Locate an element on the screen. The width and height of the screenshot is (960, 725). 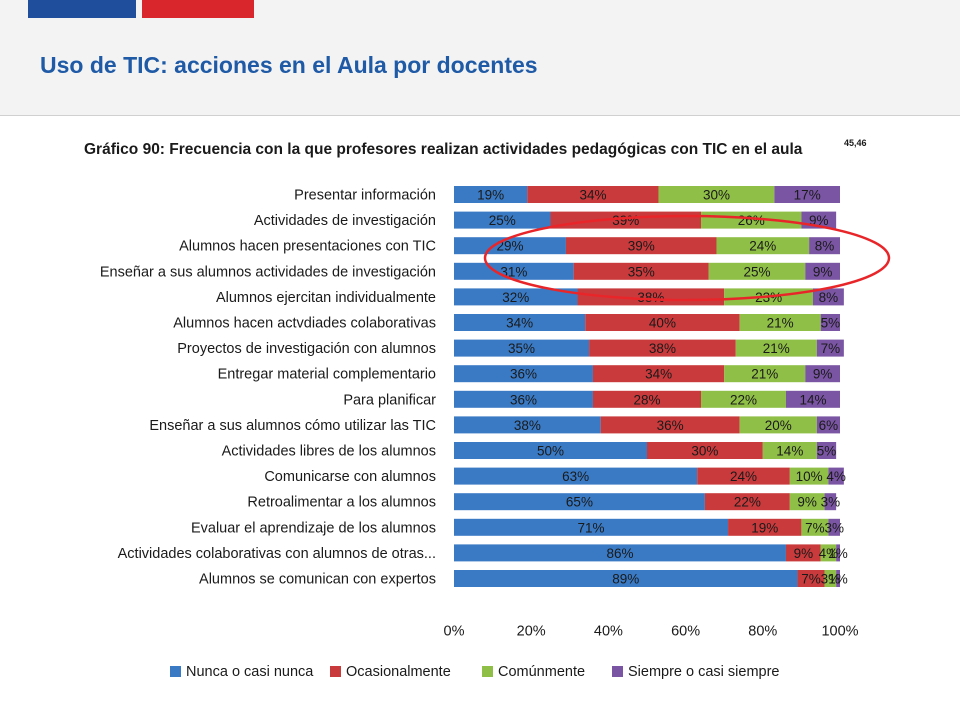
bar-value-label: 40% is located at coordinates (662, 323).